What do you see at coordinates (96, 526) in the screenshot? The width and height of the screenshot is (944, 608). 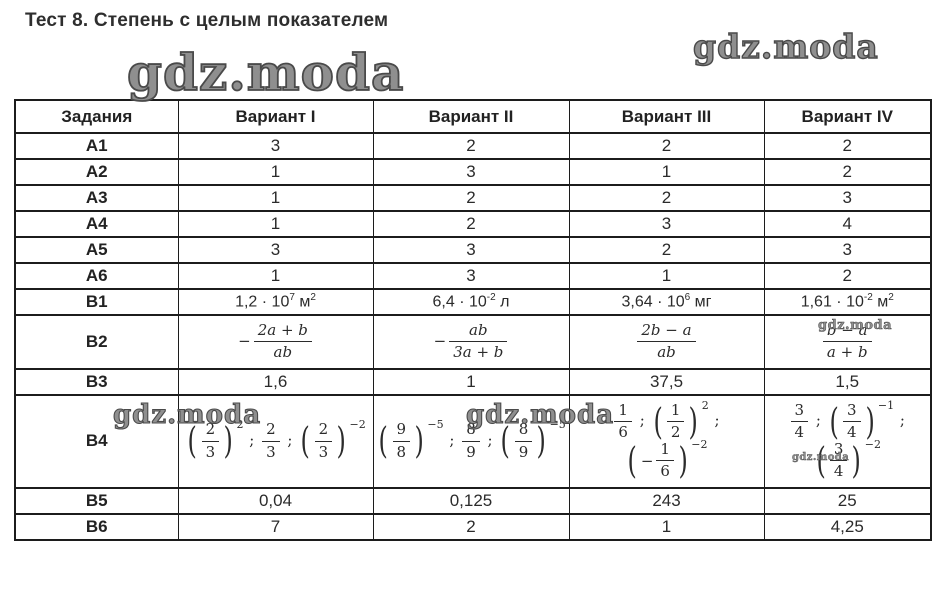 I see `task-label: В6` at bounding box center [96, 526].